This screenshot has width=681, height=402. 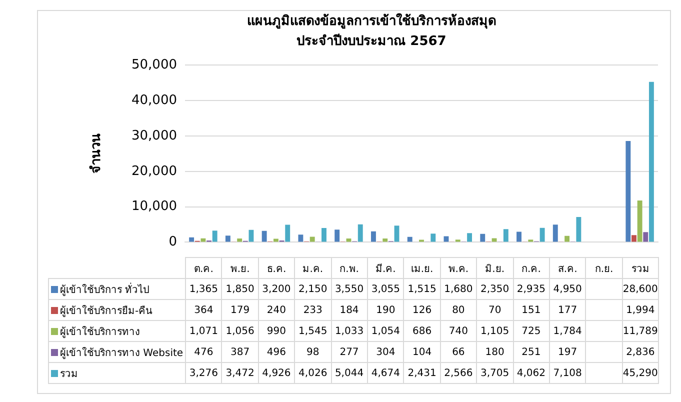 I want to click on data-label: 1,994, so click(x=640, y=310).